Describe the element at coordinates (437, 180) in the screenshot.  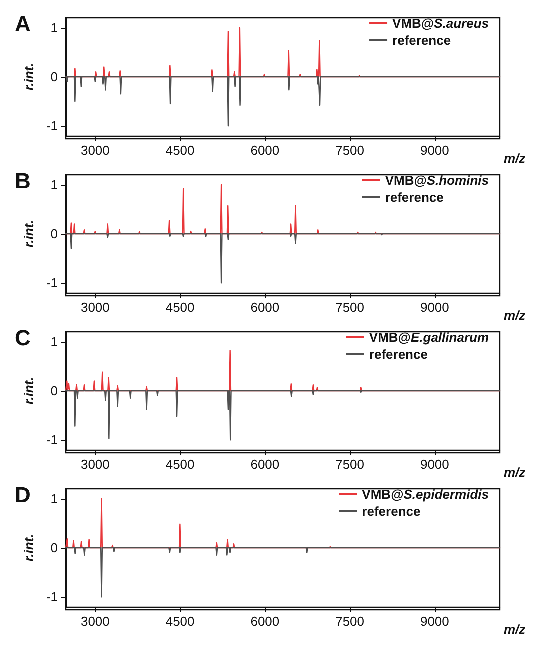
I see `legend-label: VMB@S.hominis` at that location.